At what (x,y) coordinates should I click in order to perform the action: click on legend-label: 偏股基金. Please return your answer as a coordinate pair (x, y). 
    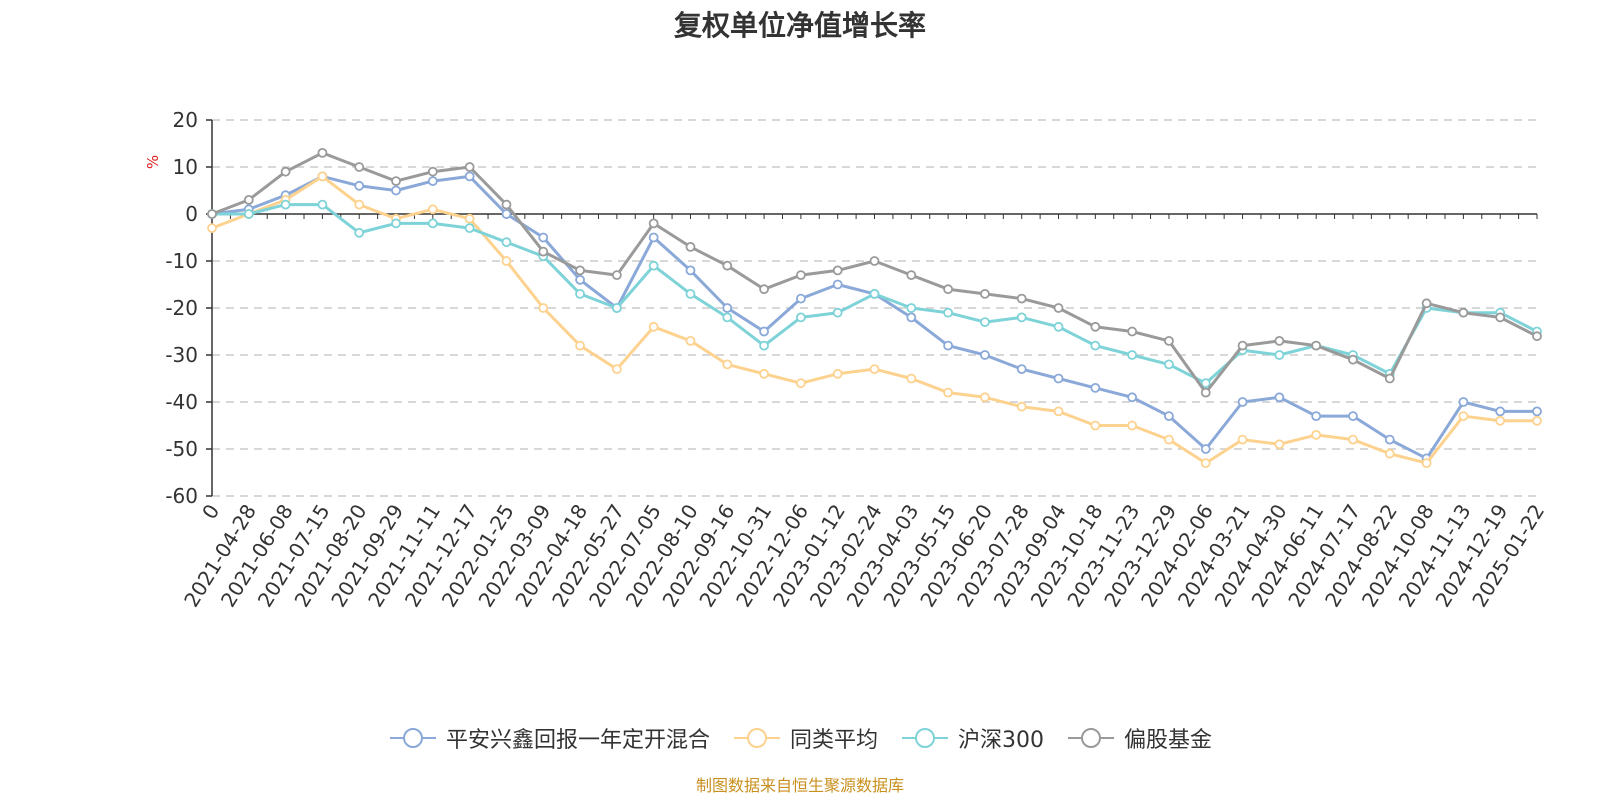
    Looking at the image, I should click on (1168, 740).